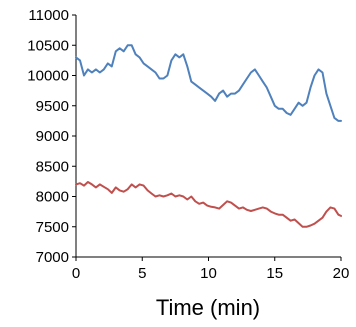 The width and height of the screenshot is (356, 327). Describe the element at coordinates (48, 45) in the screenshot. I see `y-tick-label: 10500` at that location.